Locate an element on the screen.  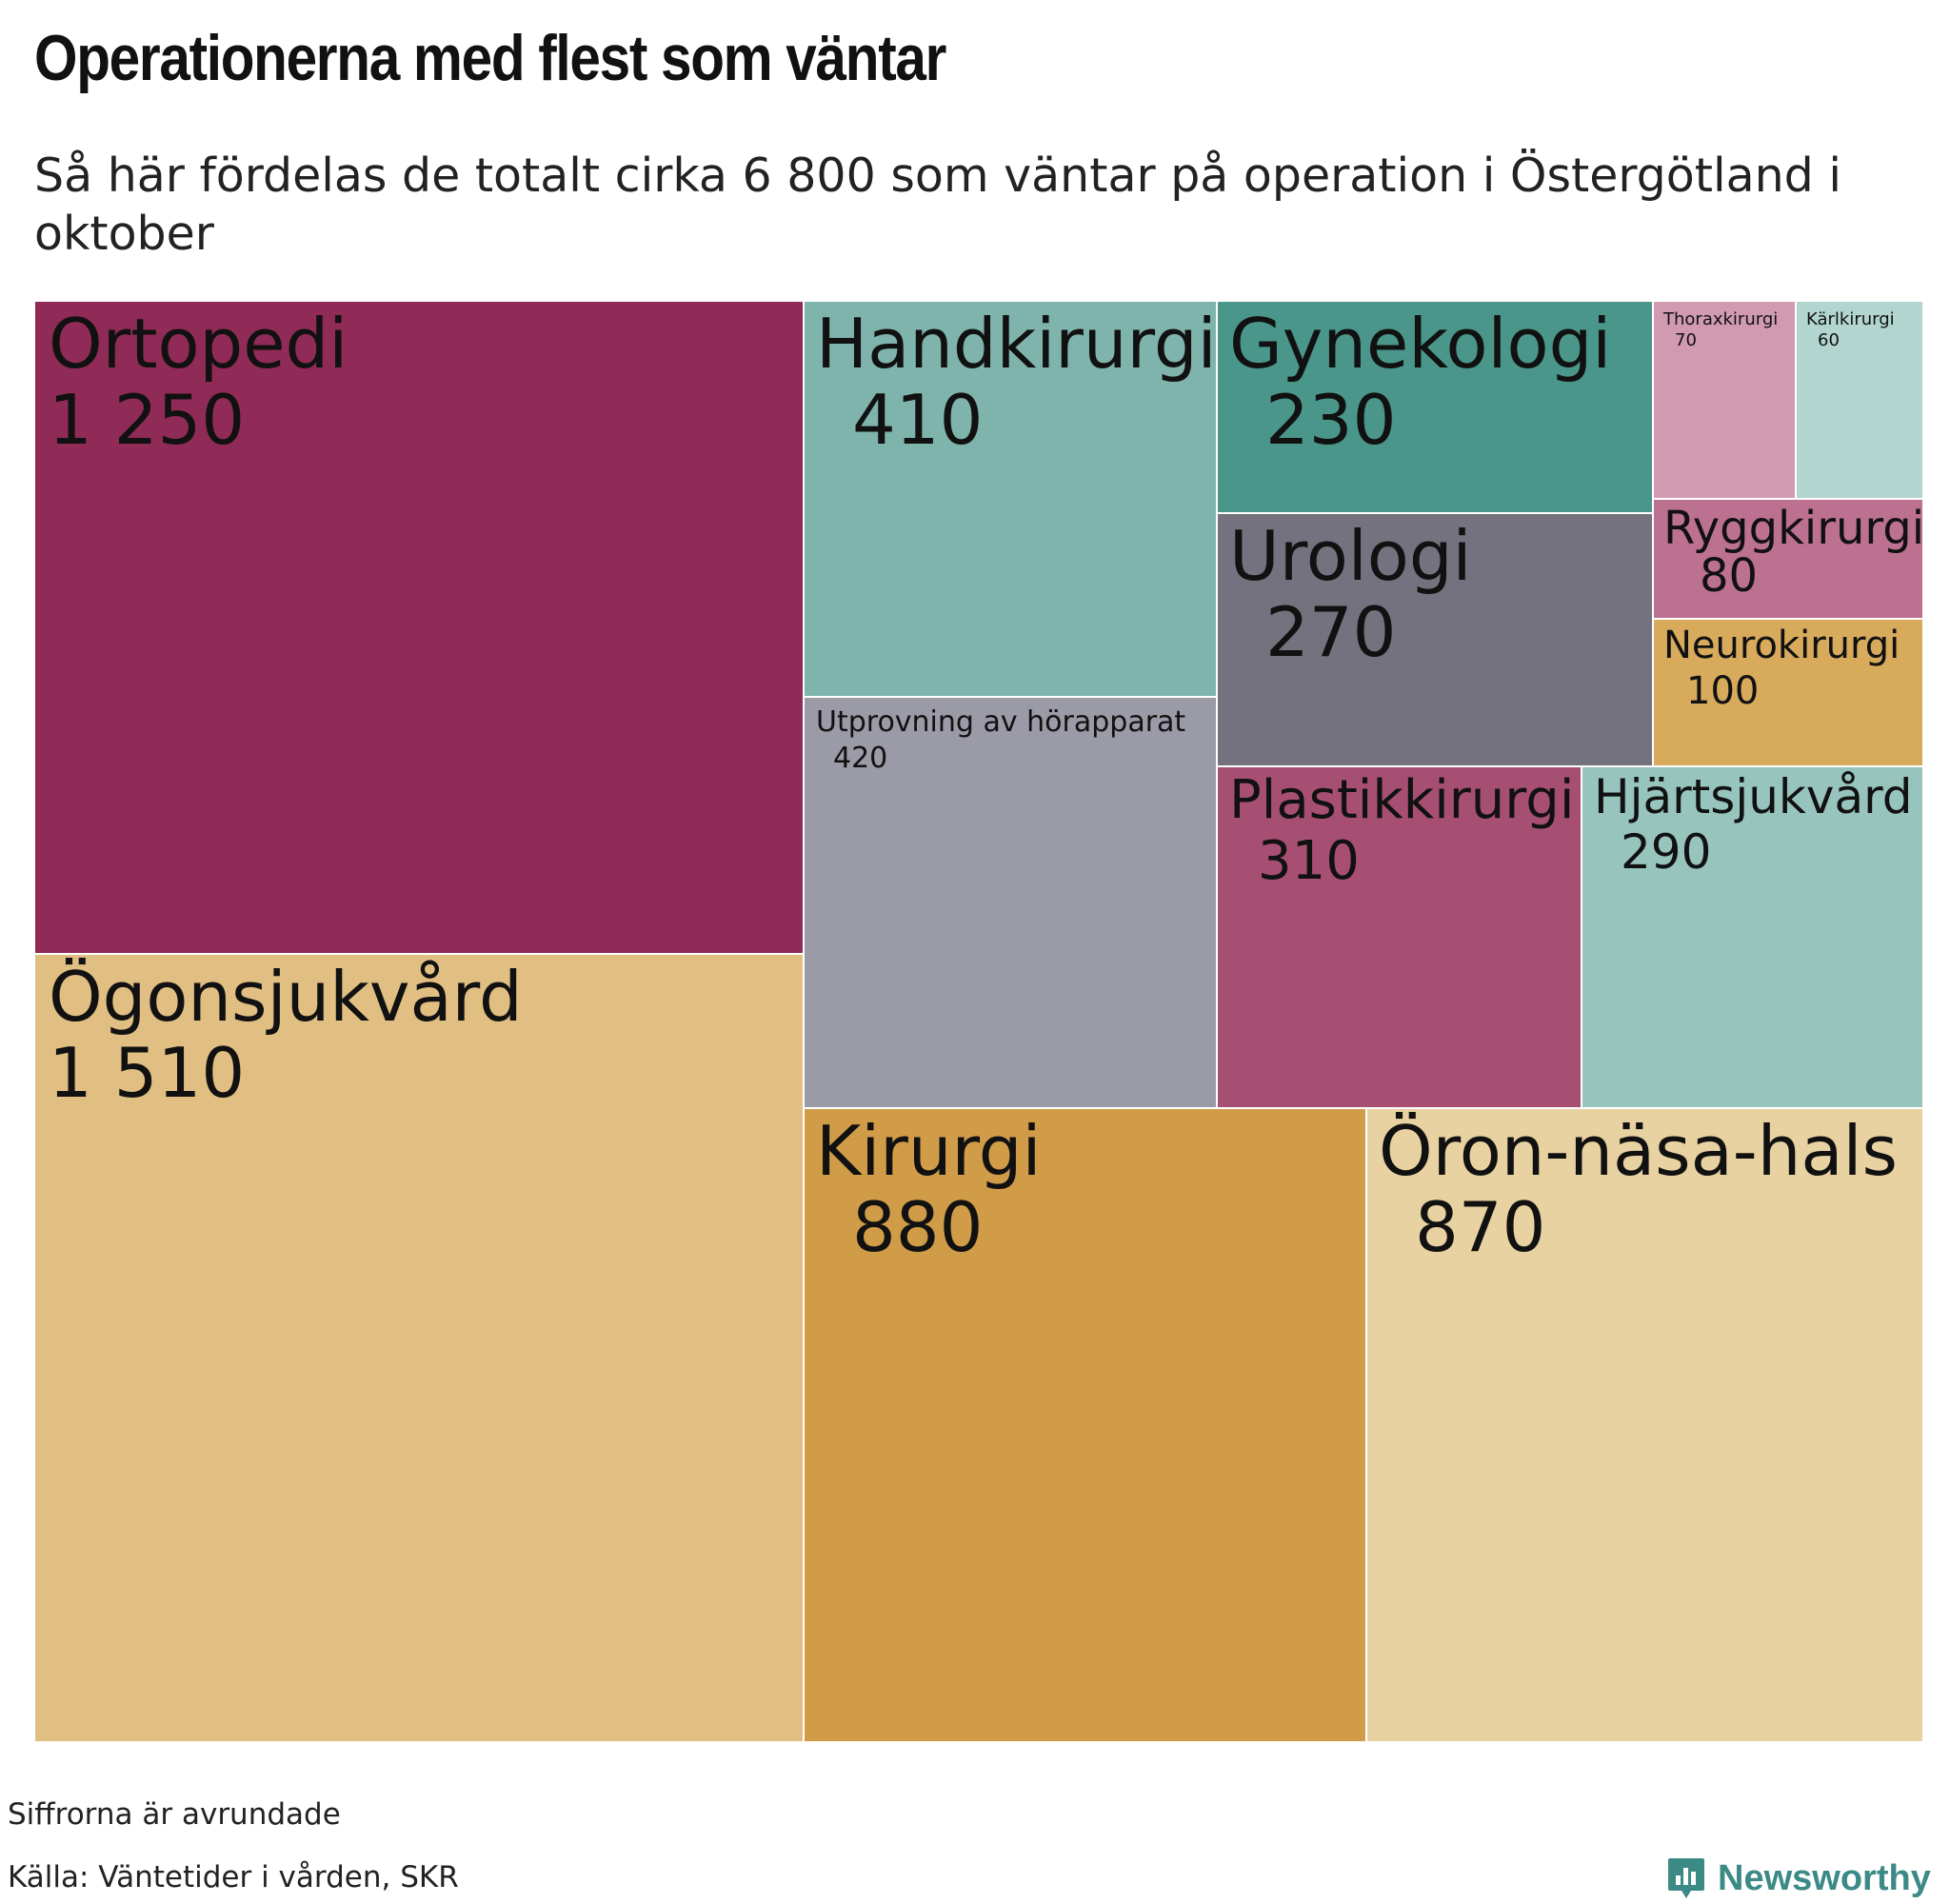
treemap-cell: Thoraxkirurgi 70 is located at coordinates (1724, 400).